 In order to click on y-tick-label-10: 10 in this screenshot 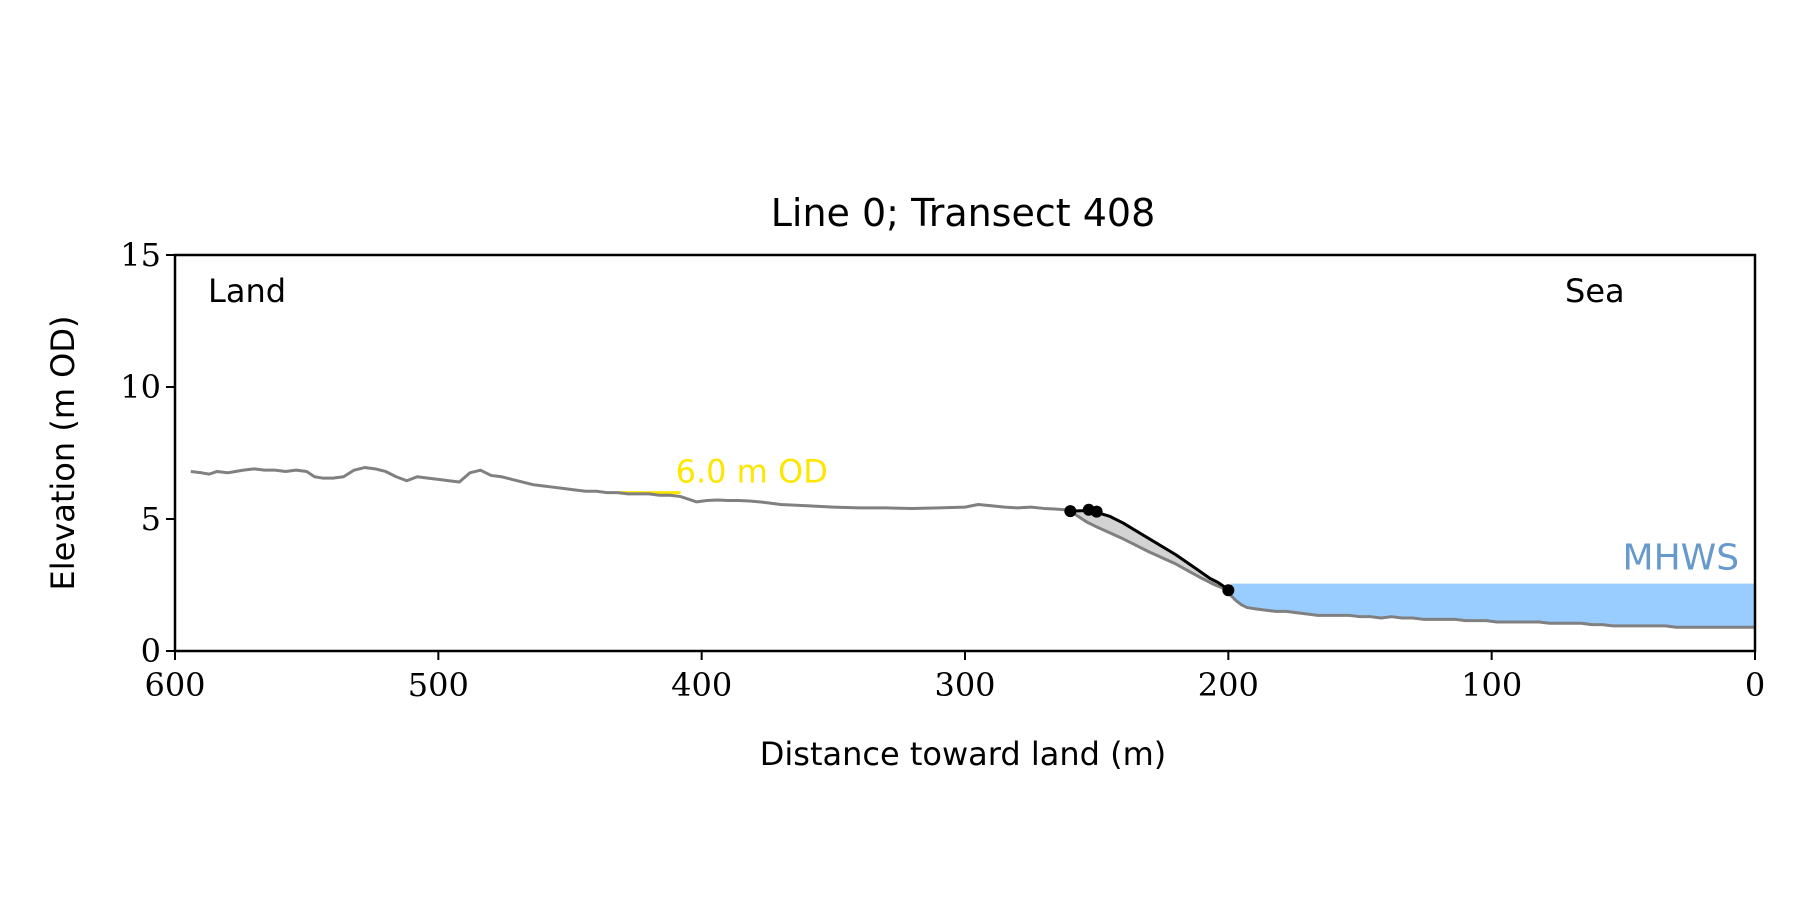, I will do `click(140, 387)`.